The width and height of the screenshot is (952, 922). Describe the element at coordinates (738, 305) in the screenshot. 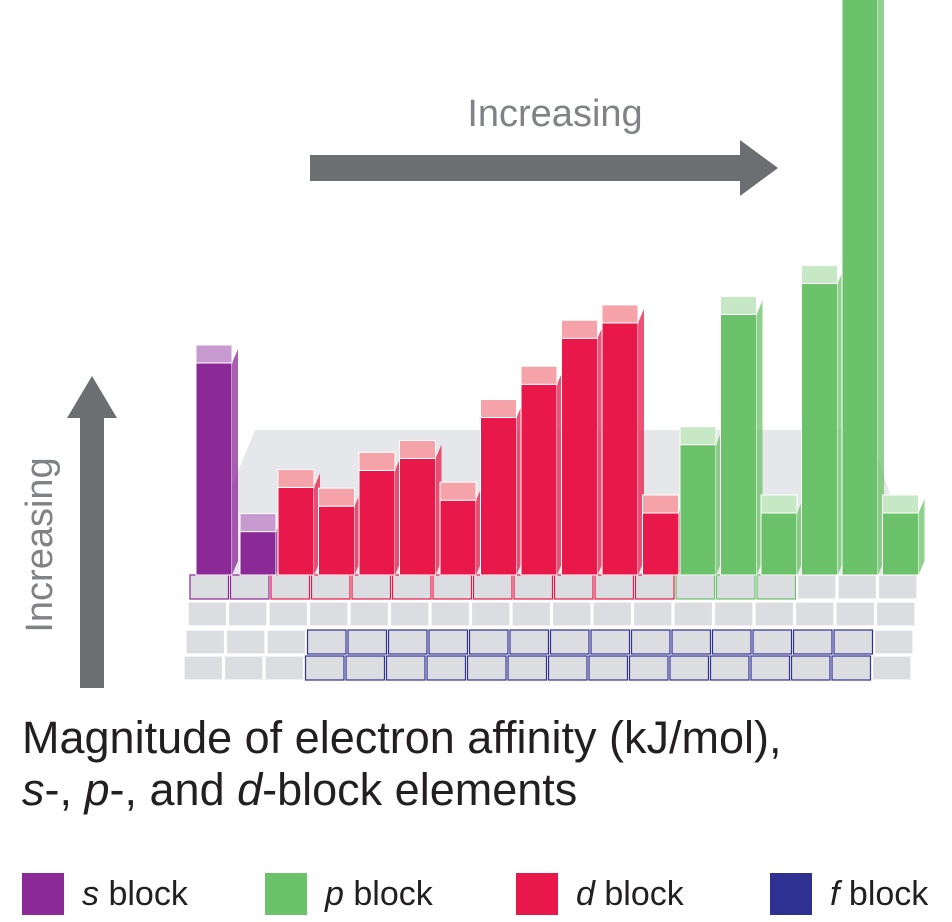

I see `bar-p-1-cap` at that location.